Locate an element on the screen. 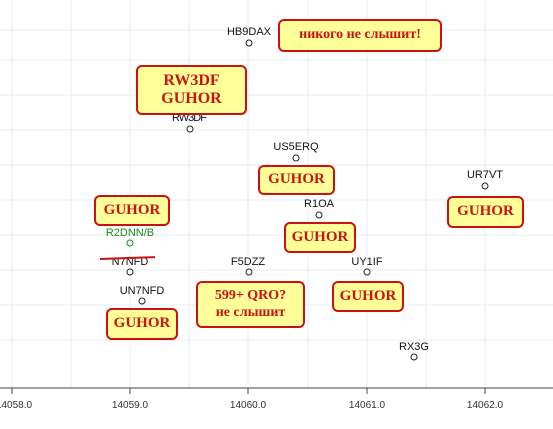 This screenshot has width=553, height=429. annotation-text: никого не слышит! is located at coordinates (360, 35).